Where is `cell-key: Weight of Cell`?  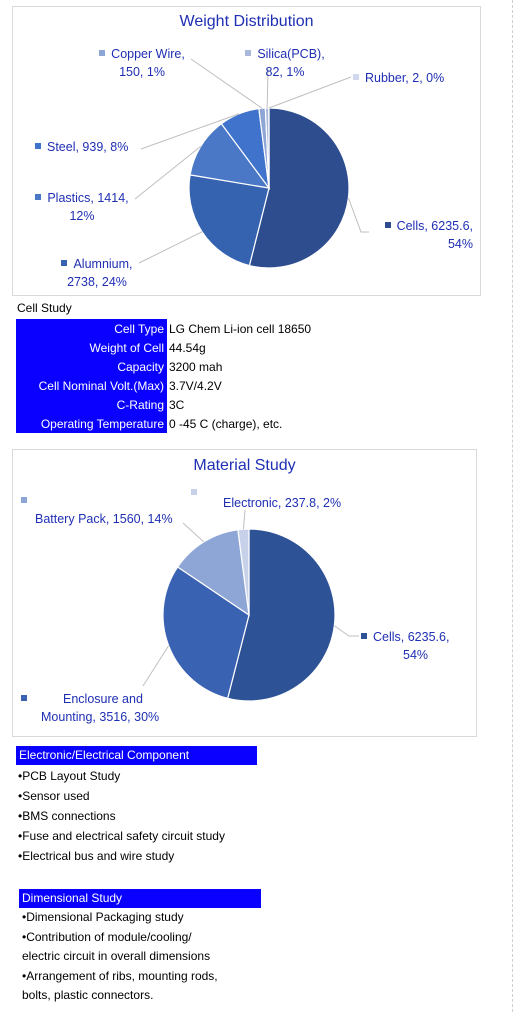 cell-key: Weight of Cell is located at coordinates (91, 347).